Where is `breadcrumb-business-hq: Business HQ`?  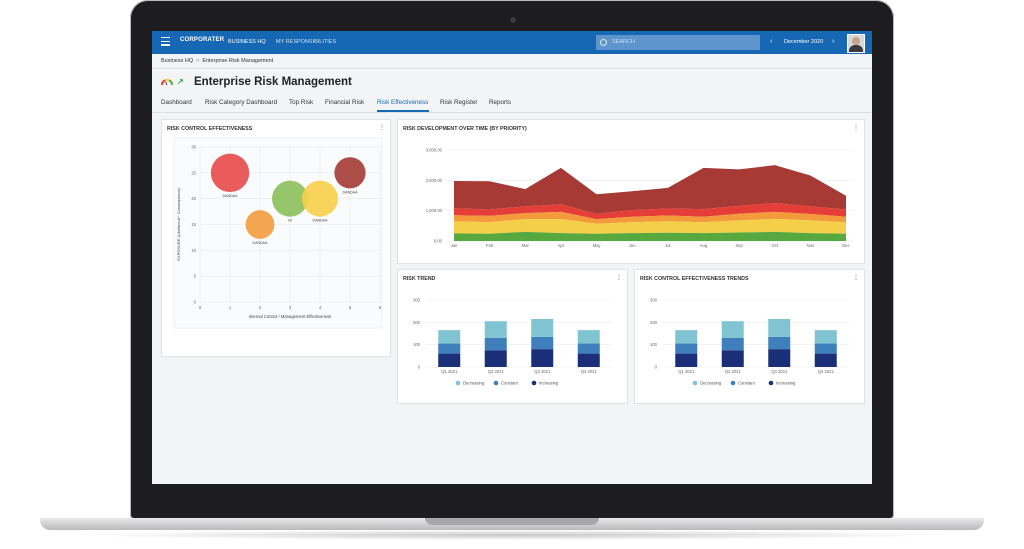
breadcrumb-business-hq: Business HQ is located at coordinates (177, 61).